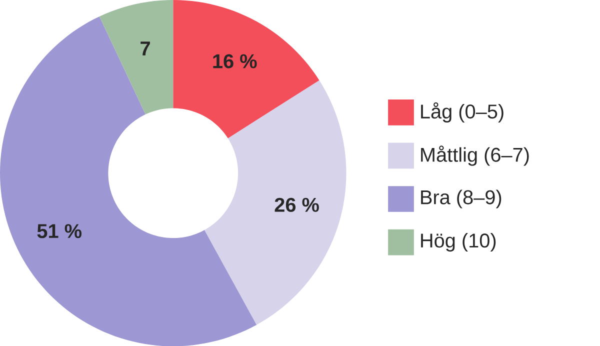  What do you see at coordinates (235, 61) in the screenshot?
I see `data-label: 16 %` at bounding box center [235, 61].